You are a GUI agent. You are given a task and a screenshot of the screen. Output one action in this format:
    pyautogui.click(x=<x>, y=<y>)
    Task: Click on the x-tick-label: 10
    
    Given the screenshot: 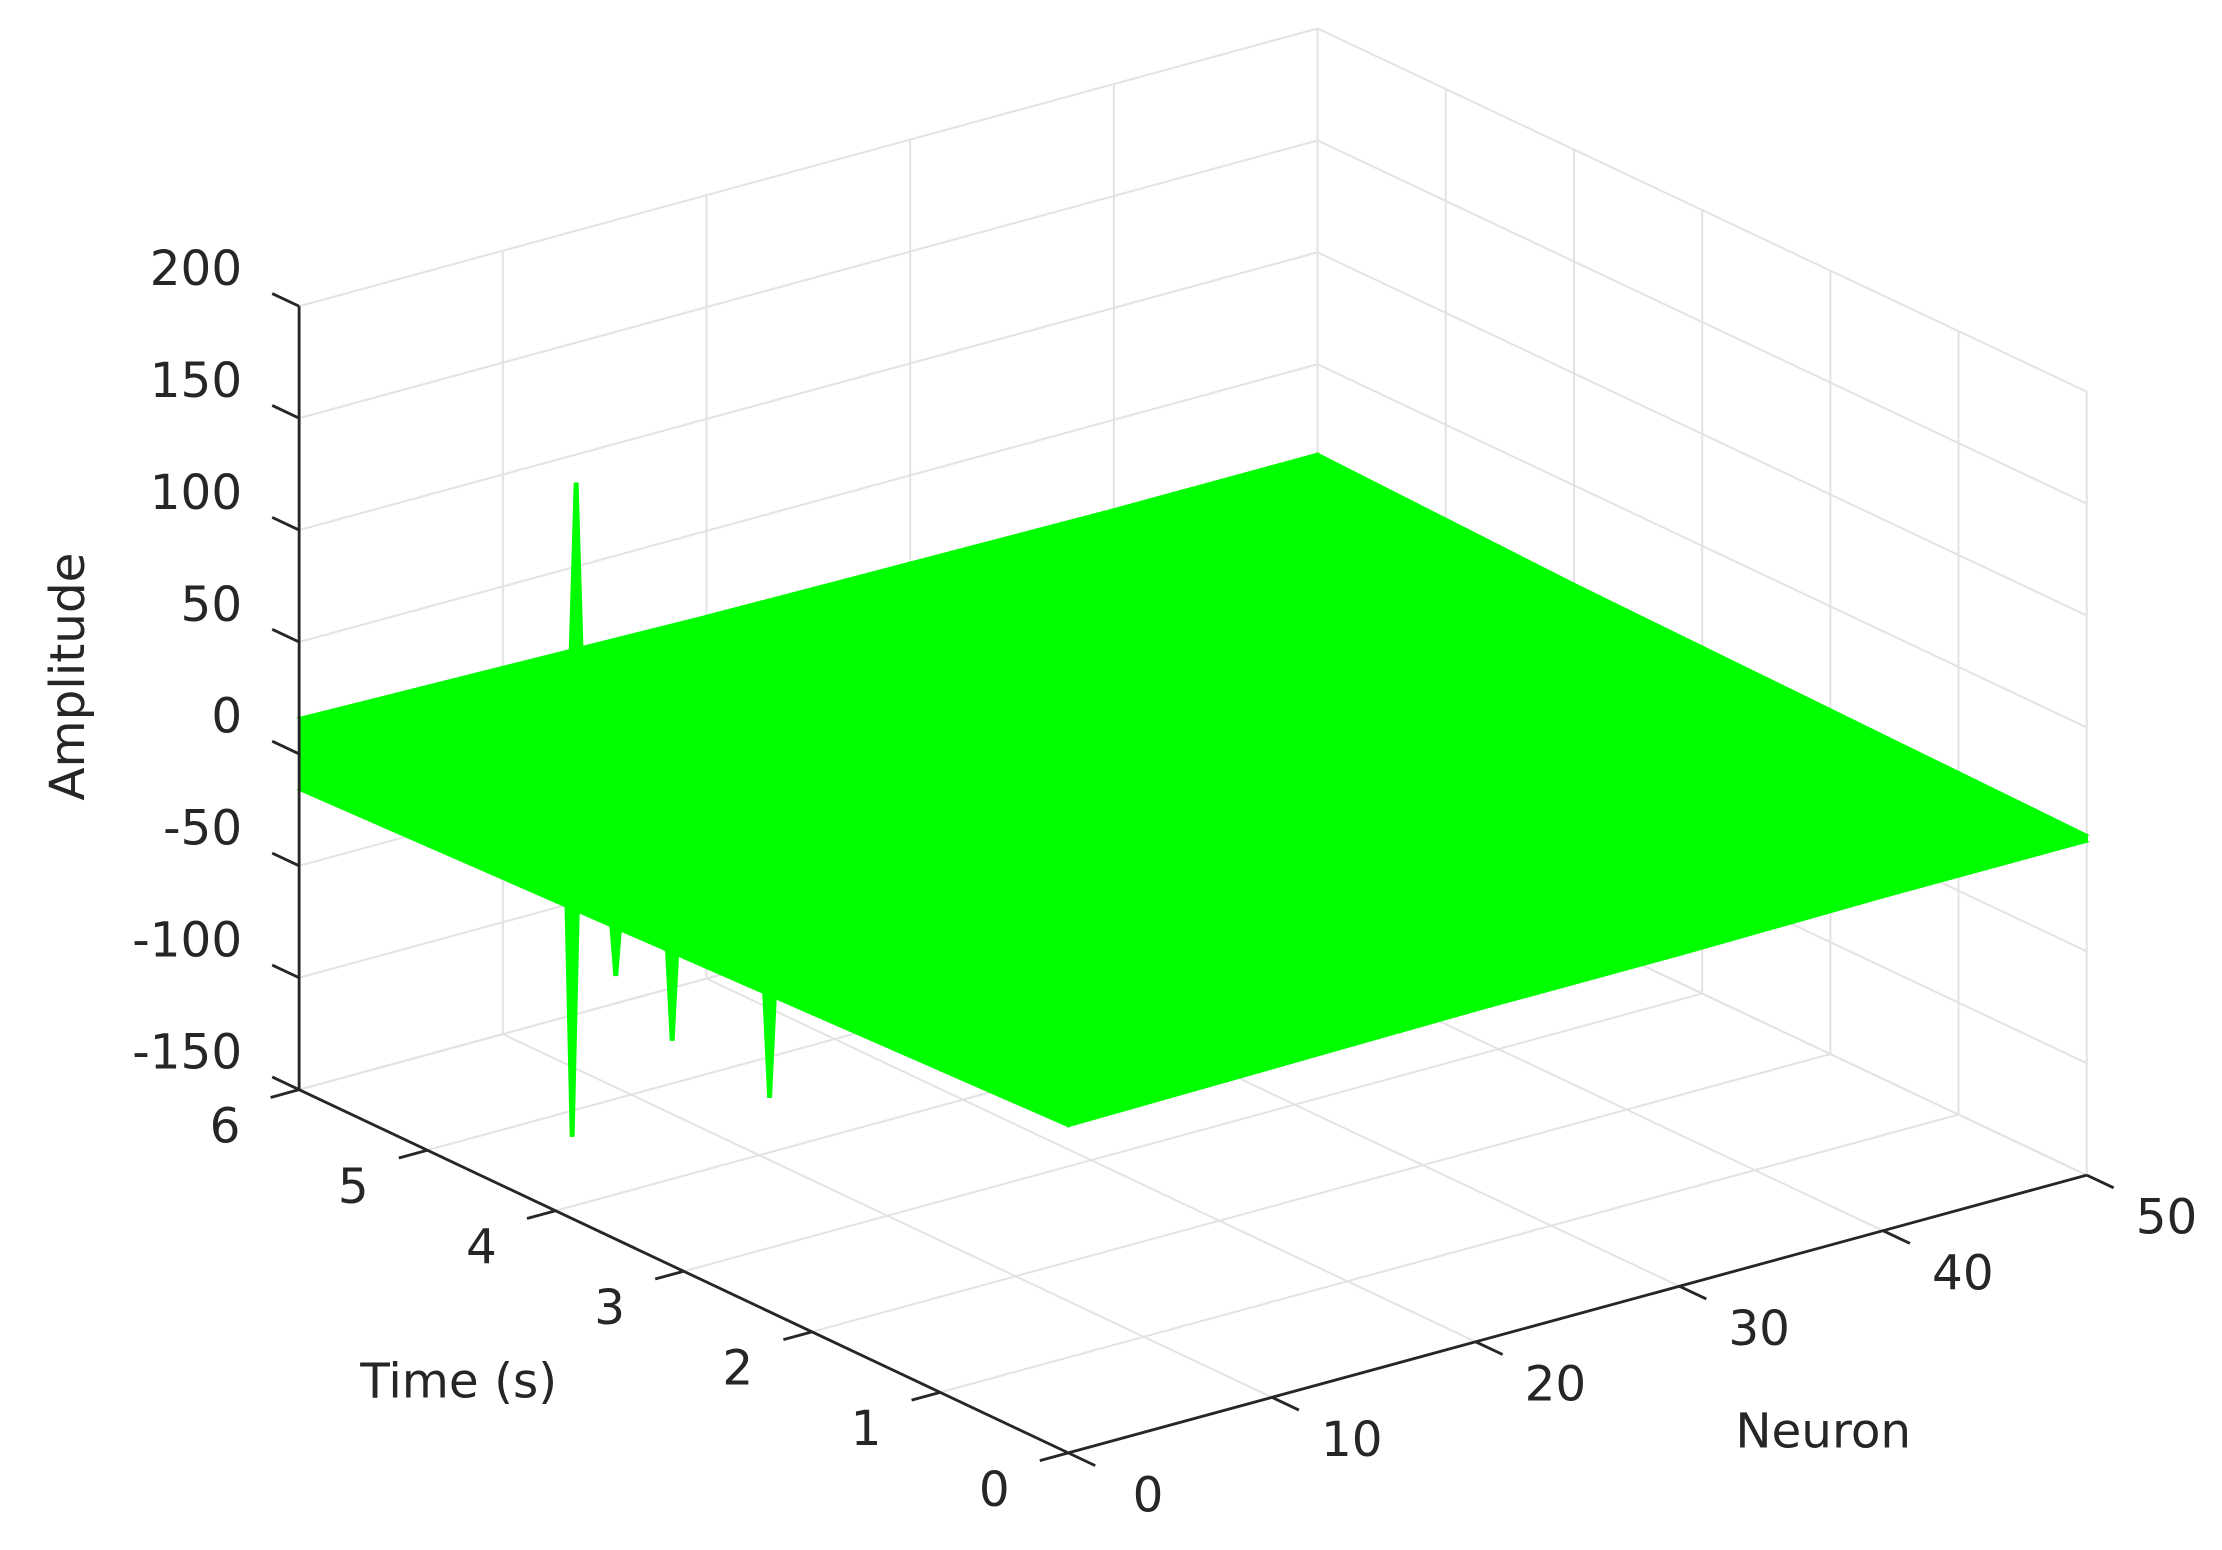 What is the action you would take?
    pyautogui.click(x=1352, y=1440)
    